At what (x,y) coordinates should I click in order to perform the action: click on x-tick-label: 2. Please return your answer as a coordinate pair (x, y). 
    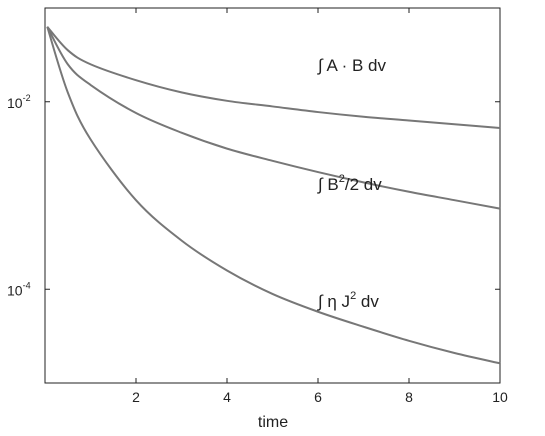
    Looking at the image, I should click on (136, 397).